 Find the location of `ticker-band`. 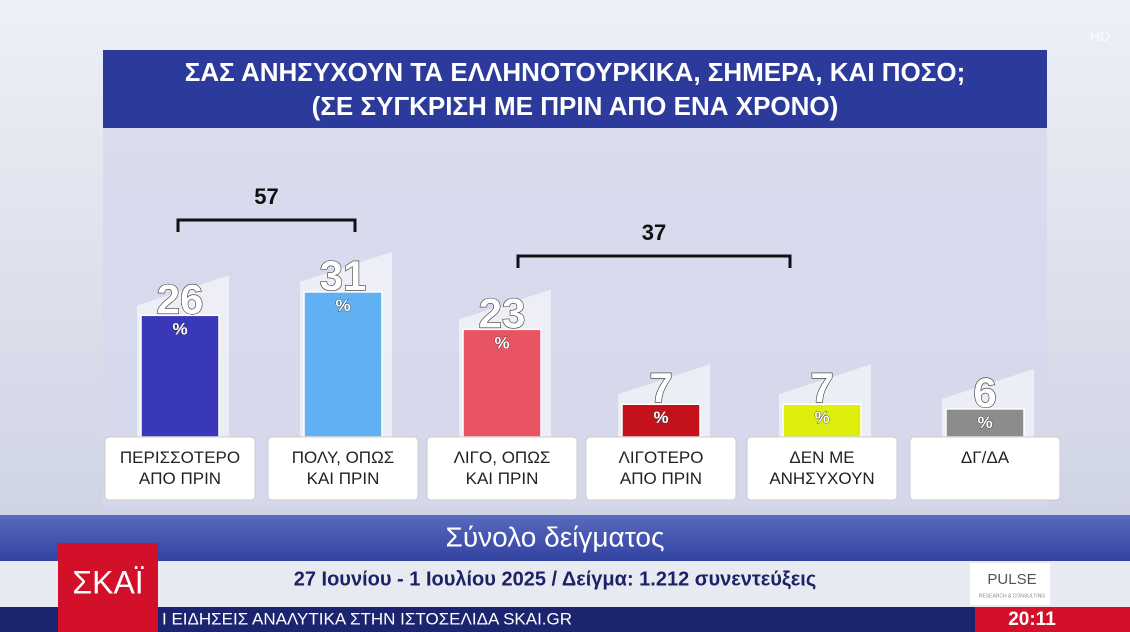

ticker-band is located at coordinates (565, 619).